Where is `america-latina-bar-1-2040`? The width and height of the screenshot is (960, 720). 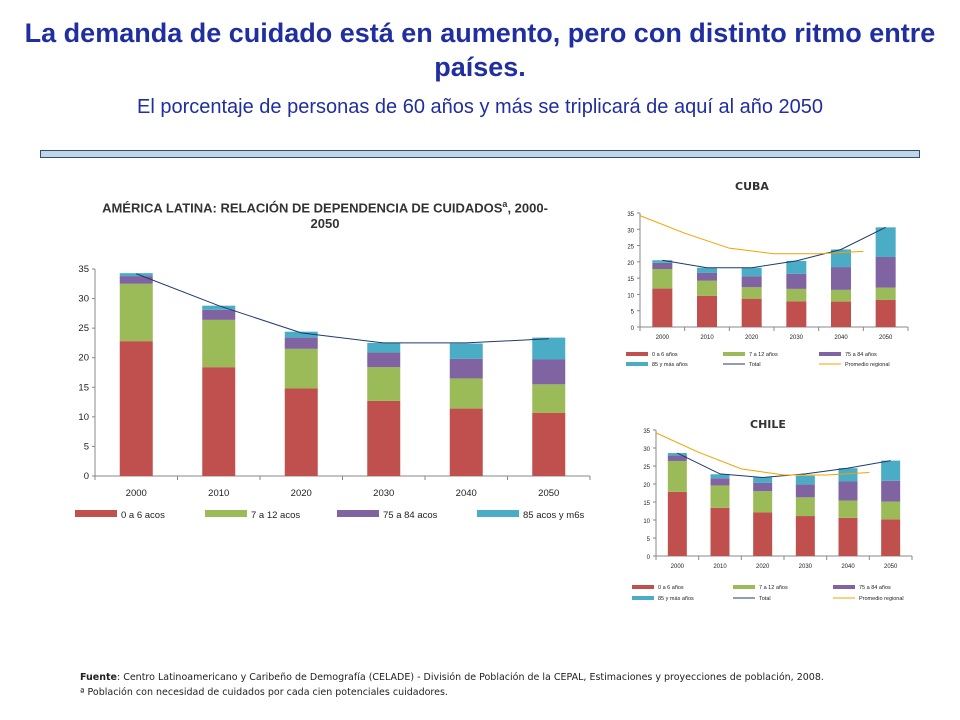 america-latina-bar-1-2040 is located at coordinates (466, 393).